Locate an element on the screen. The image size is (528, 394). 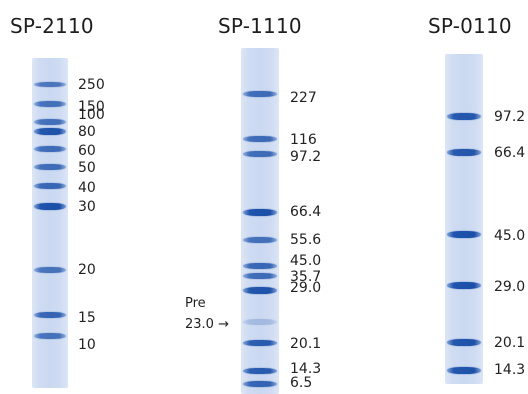
marker-weight-label: 250 is located at coordinates (91, 85).